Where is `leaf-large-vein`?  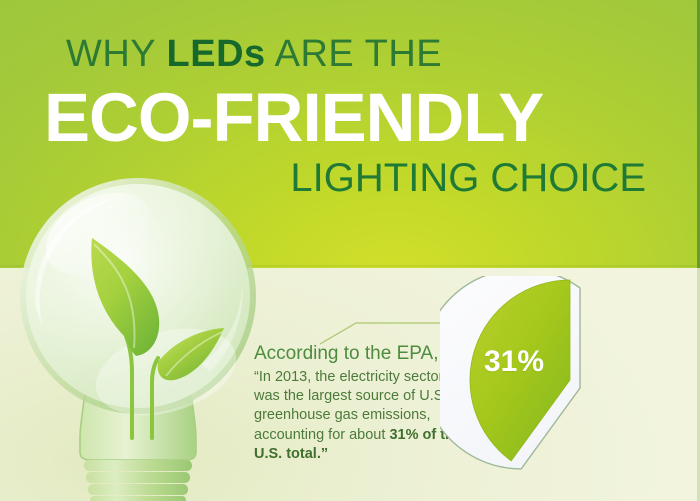 leaf-large-vein is located at coordinates (114, 296).